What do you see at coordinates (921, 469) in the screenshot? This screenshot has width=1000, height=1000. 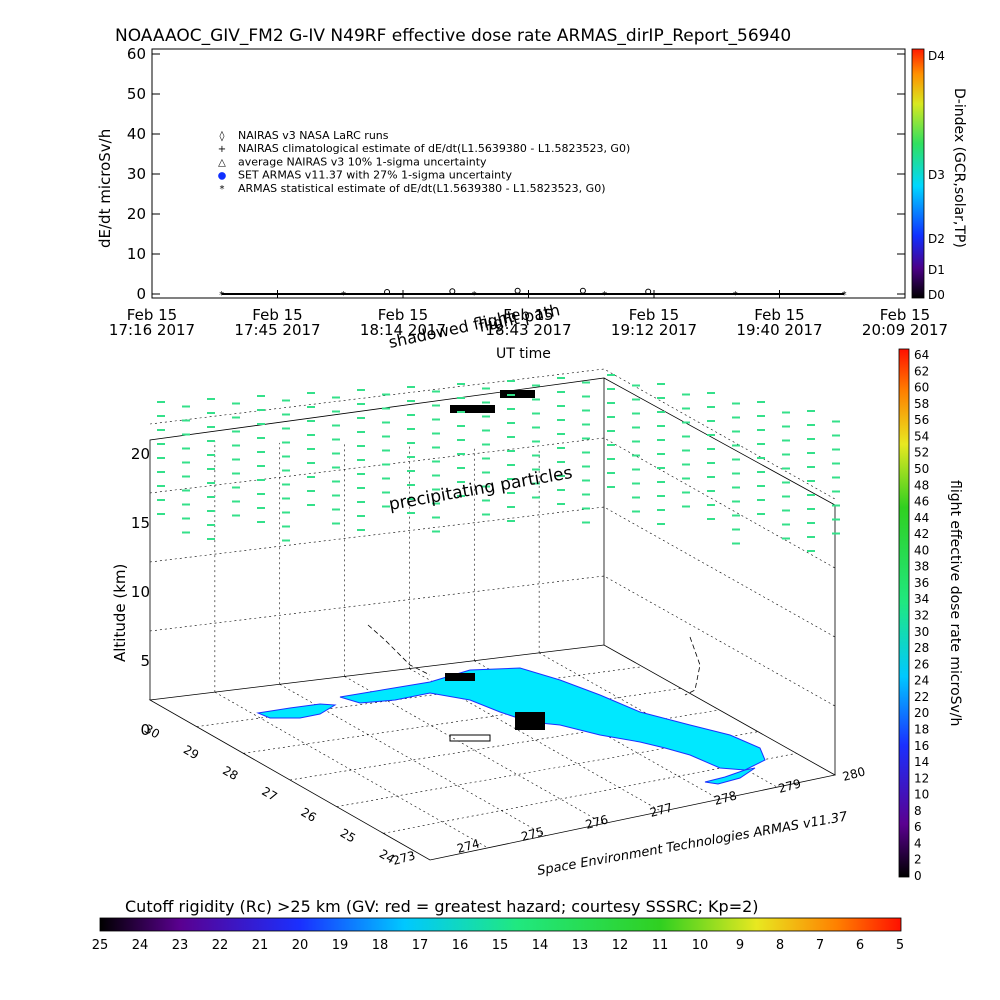 I see `right-colorbar-tick-label: 50` at bounding box center [921, 469].